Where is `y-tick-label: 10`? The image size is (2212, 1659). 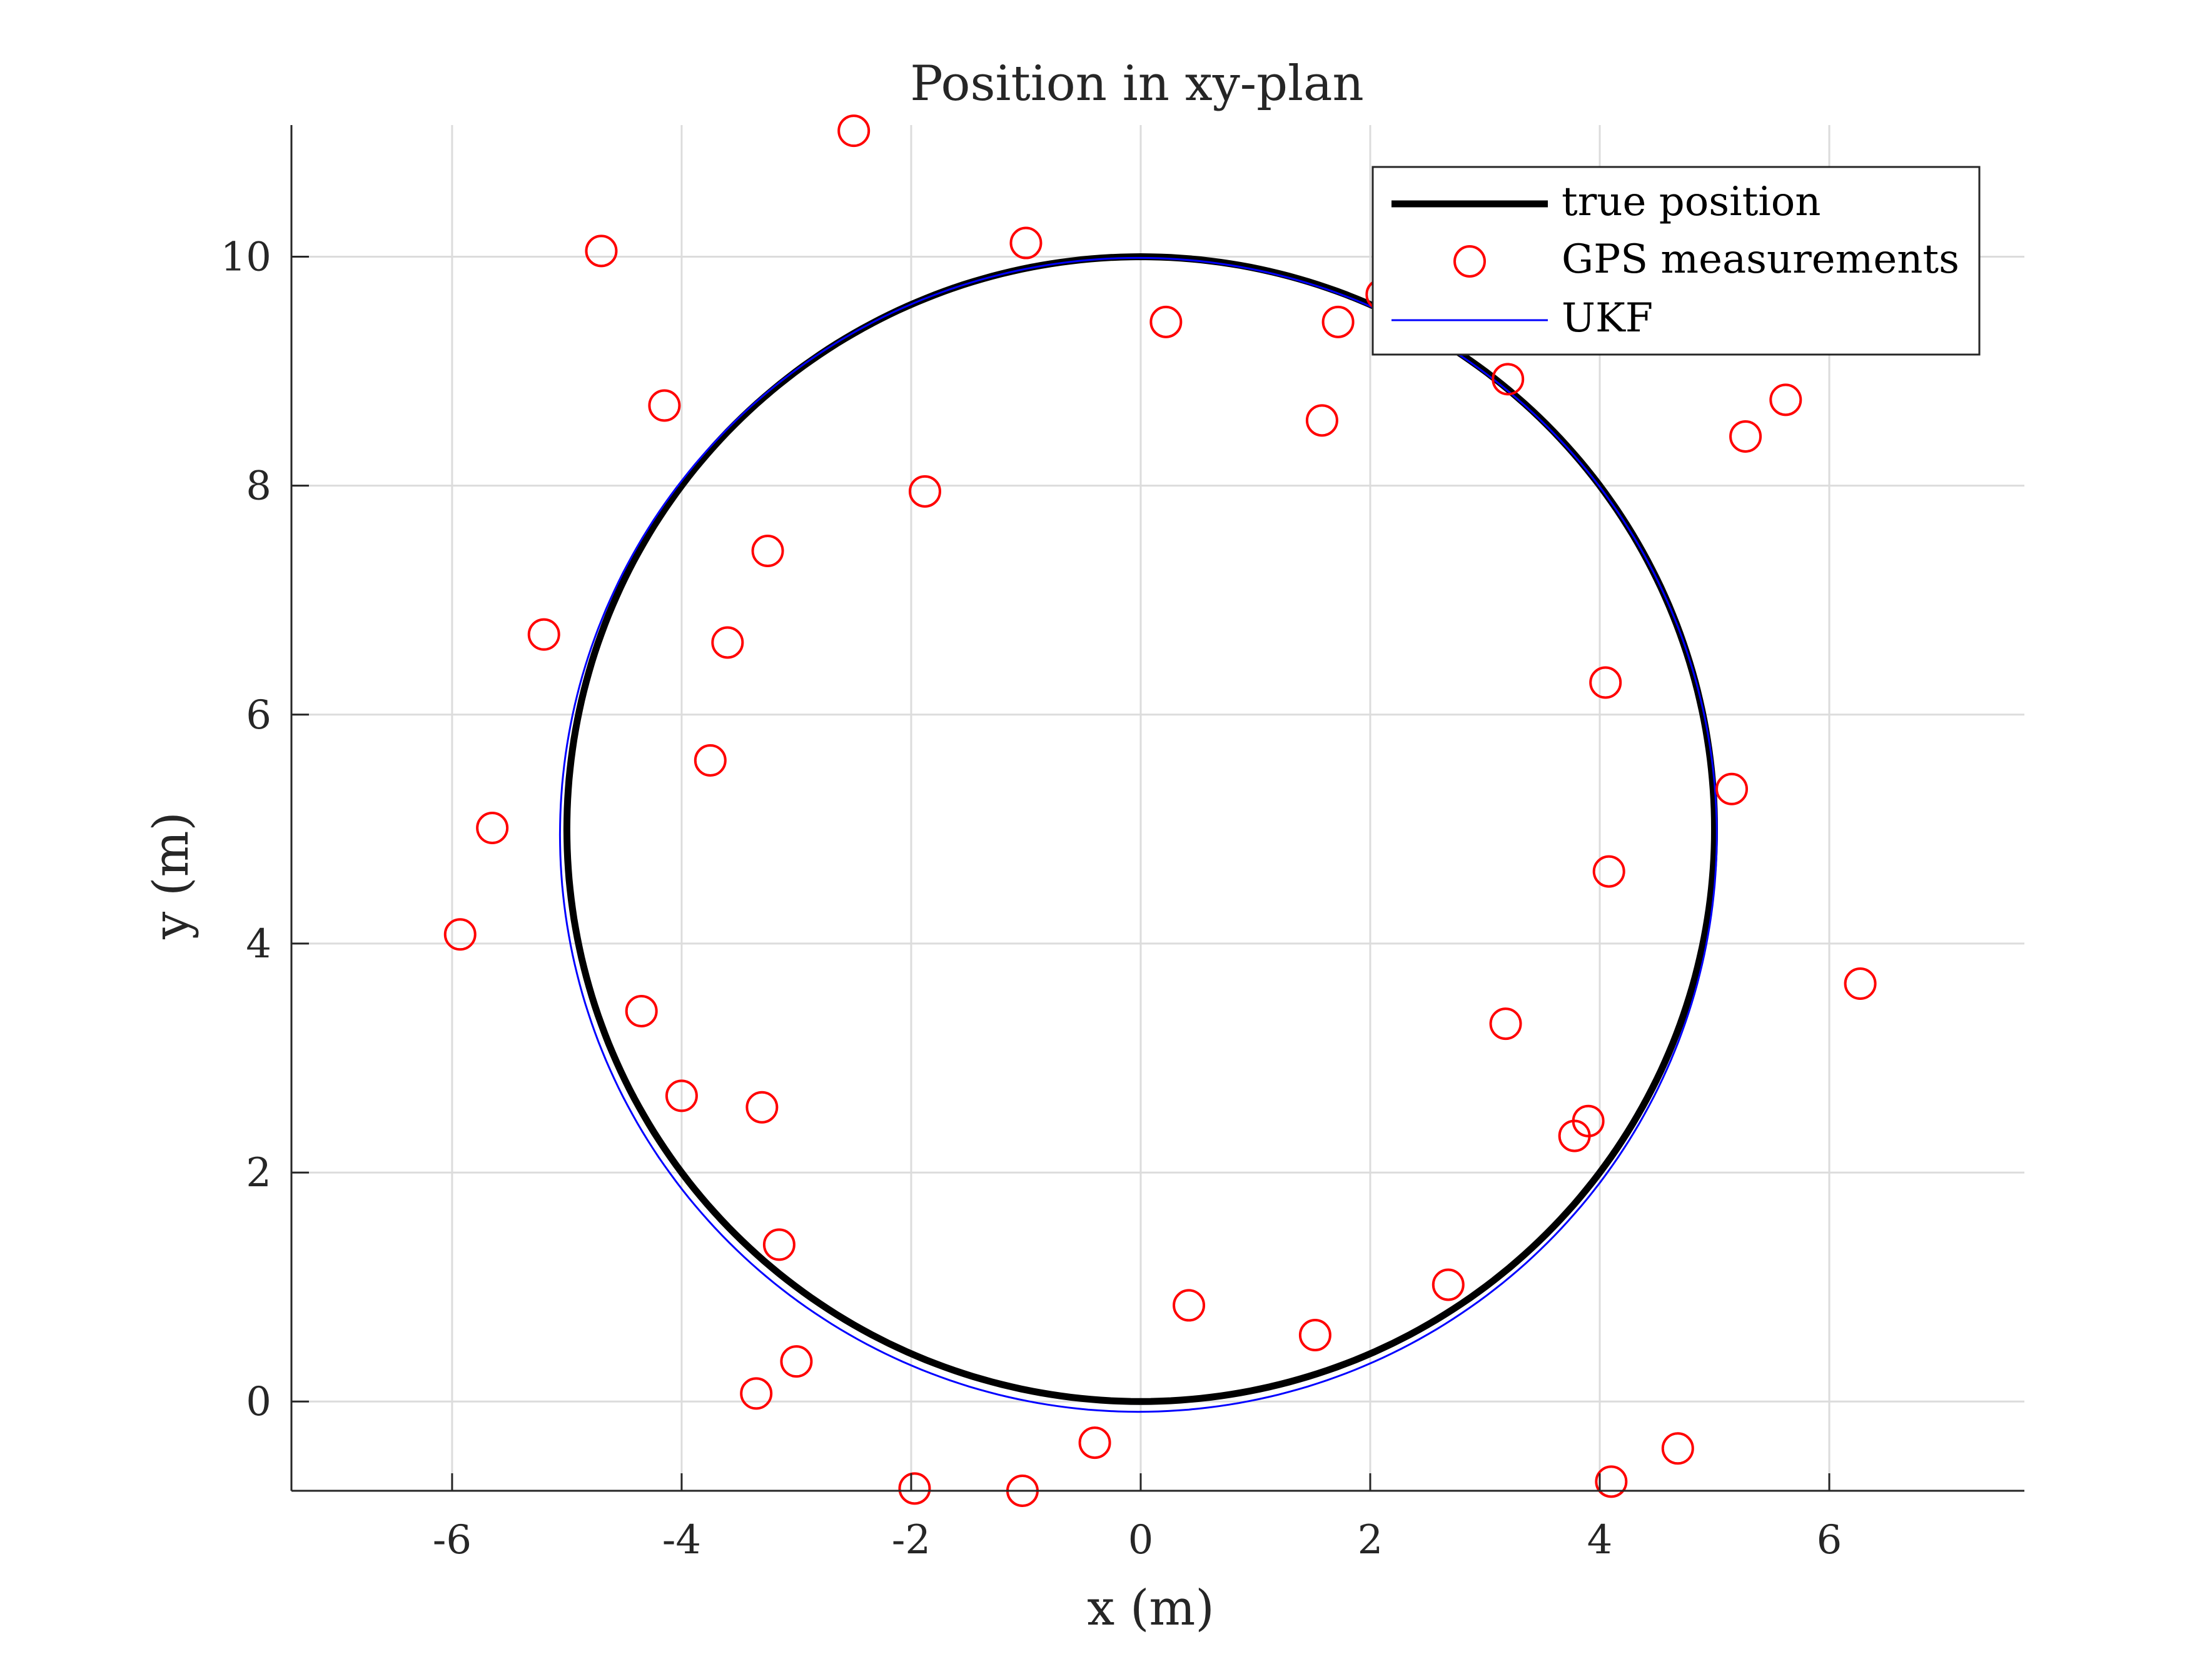 y-tick-label: 10 is located at coordinates (246, 258).